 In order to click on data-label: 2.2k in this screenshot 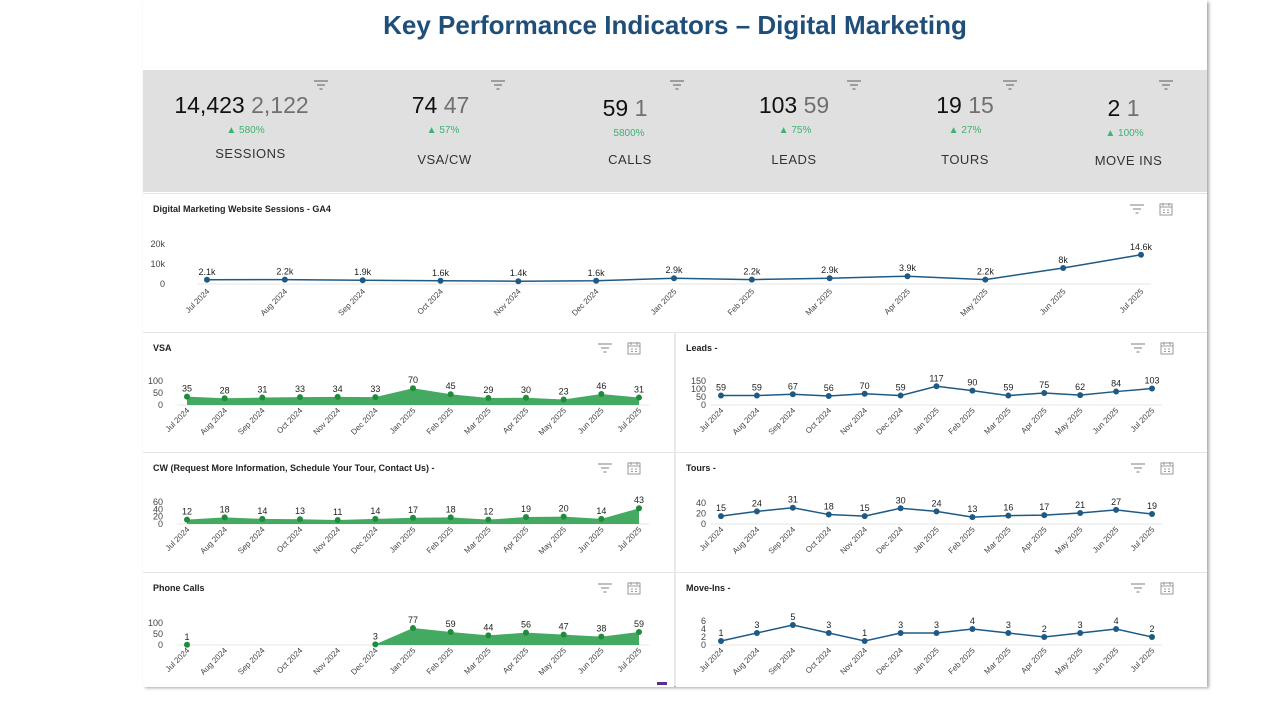, I will do `click(285, 272)`.